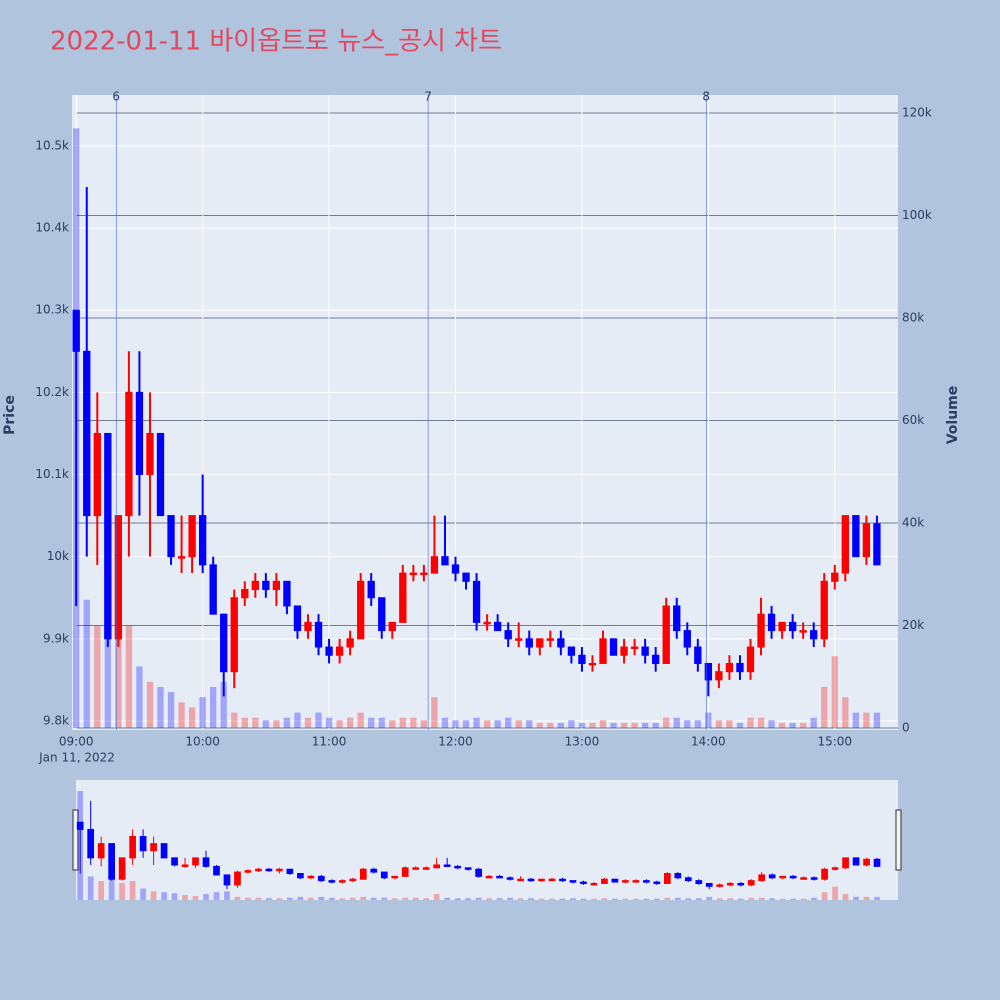 This screenshot has height=1000, width=1000. Describe the element at coordinates (913, 522) in the screenshot. I see `y2-tick-label: 40k` at that location.